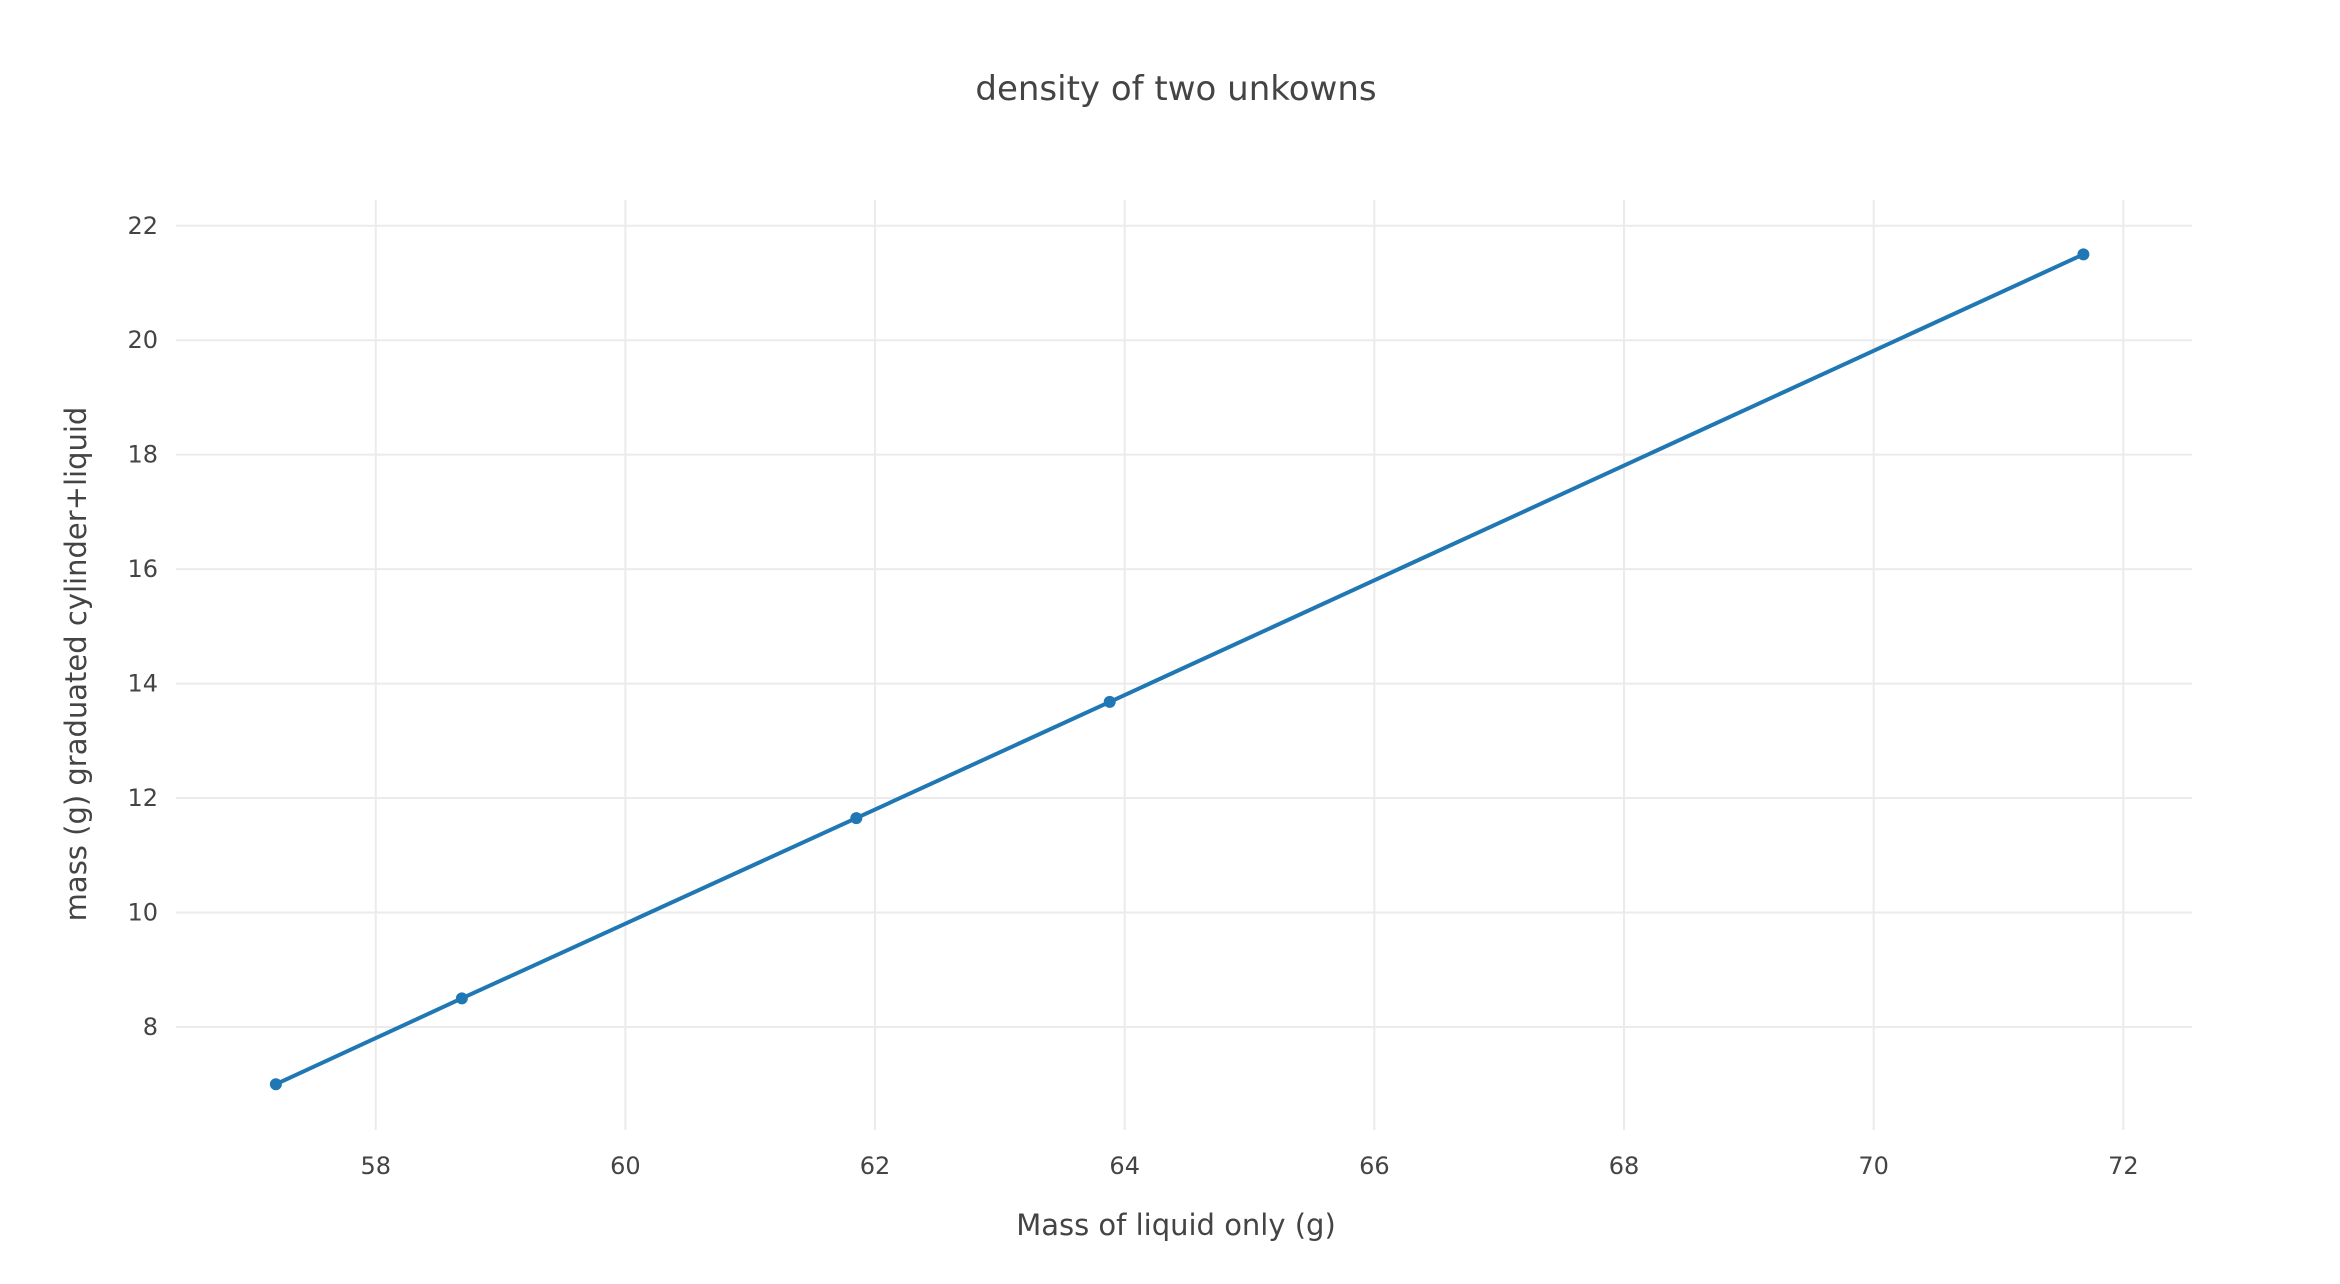 Image resolution: width=2340 pixels, height=1284 pixels. Describe the element at coordinates (142, 626) in the screenshot. I see `y-tick-labels: 8 10 12 14 16 18 20 22` at that location.